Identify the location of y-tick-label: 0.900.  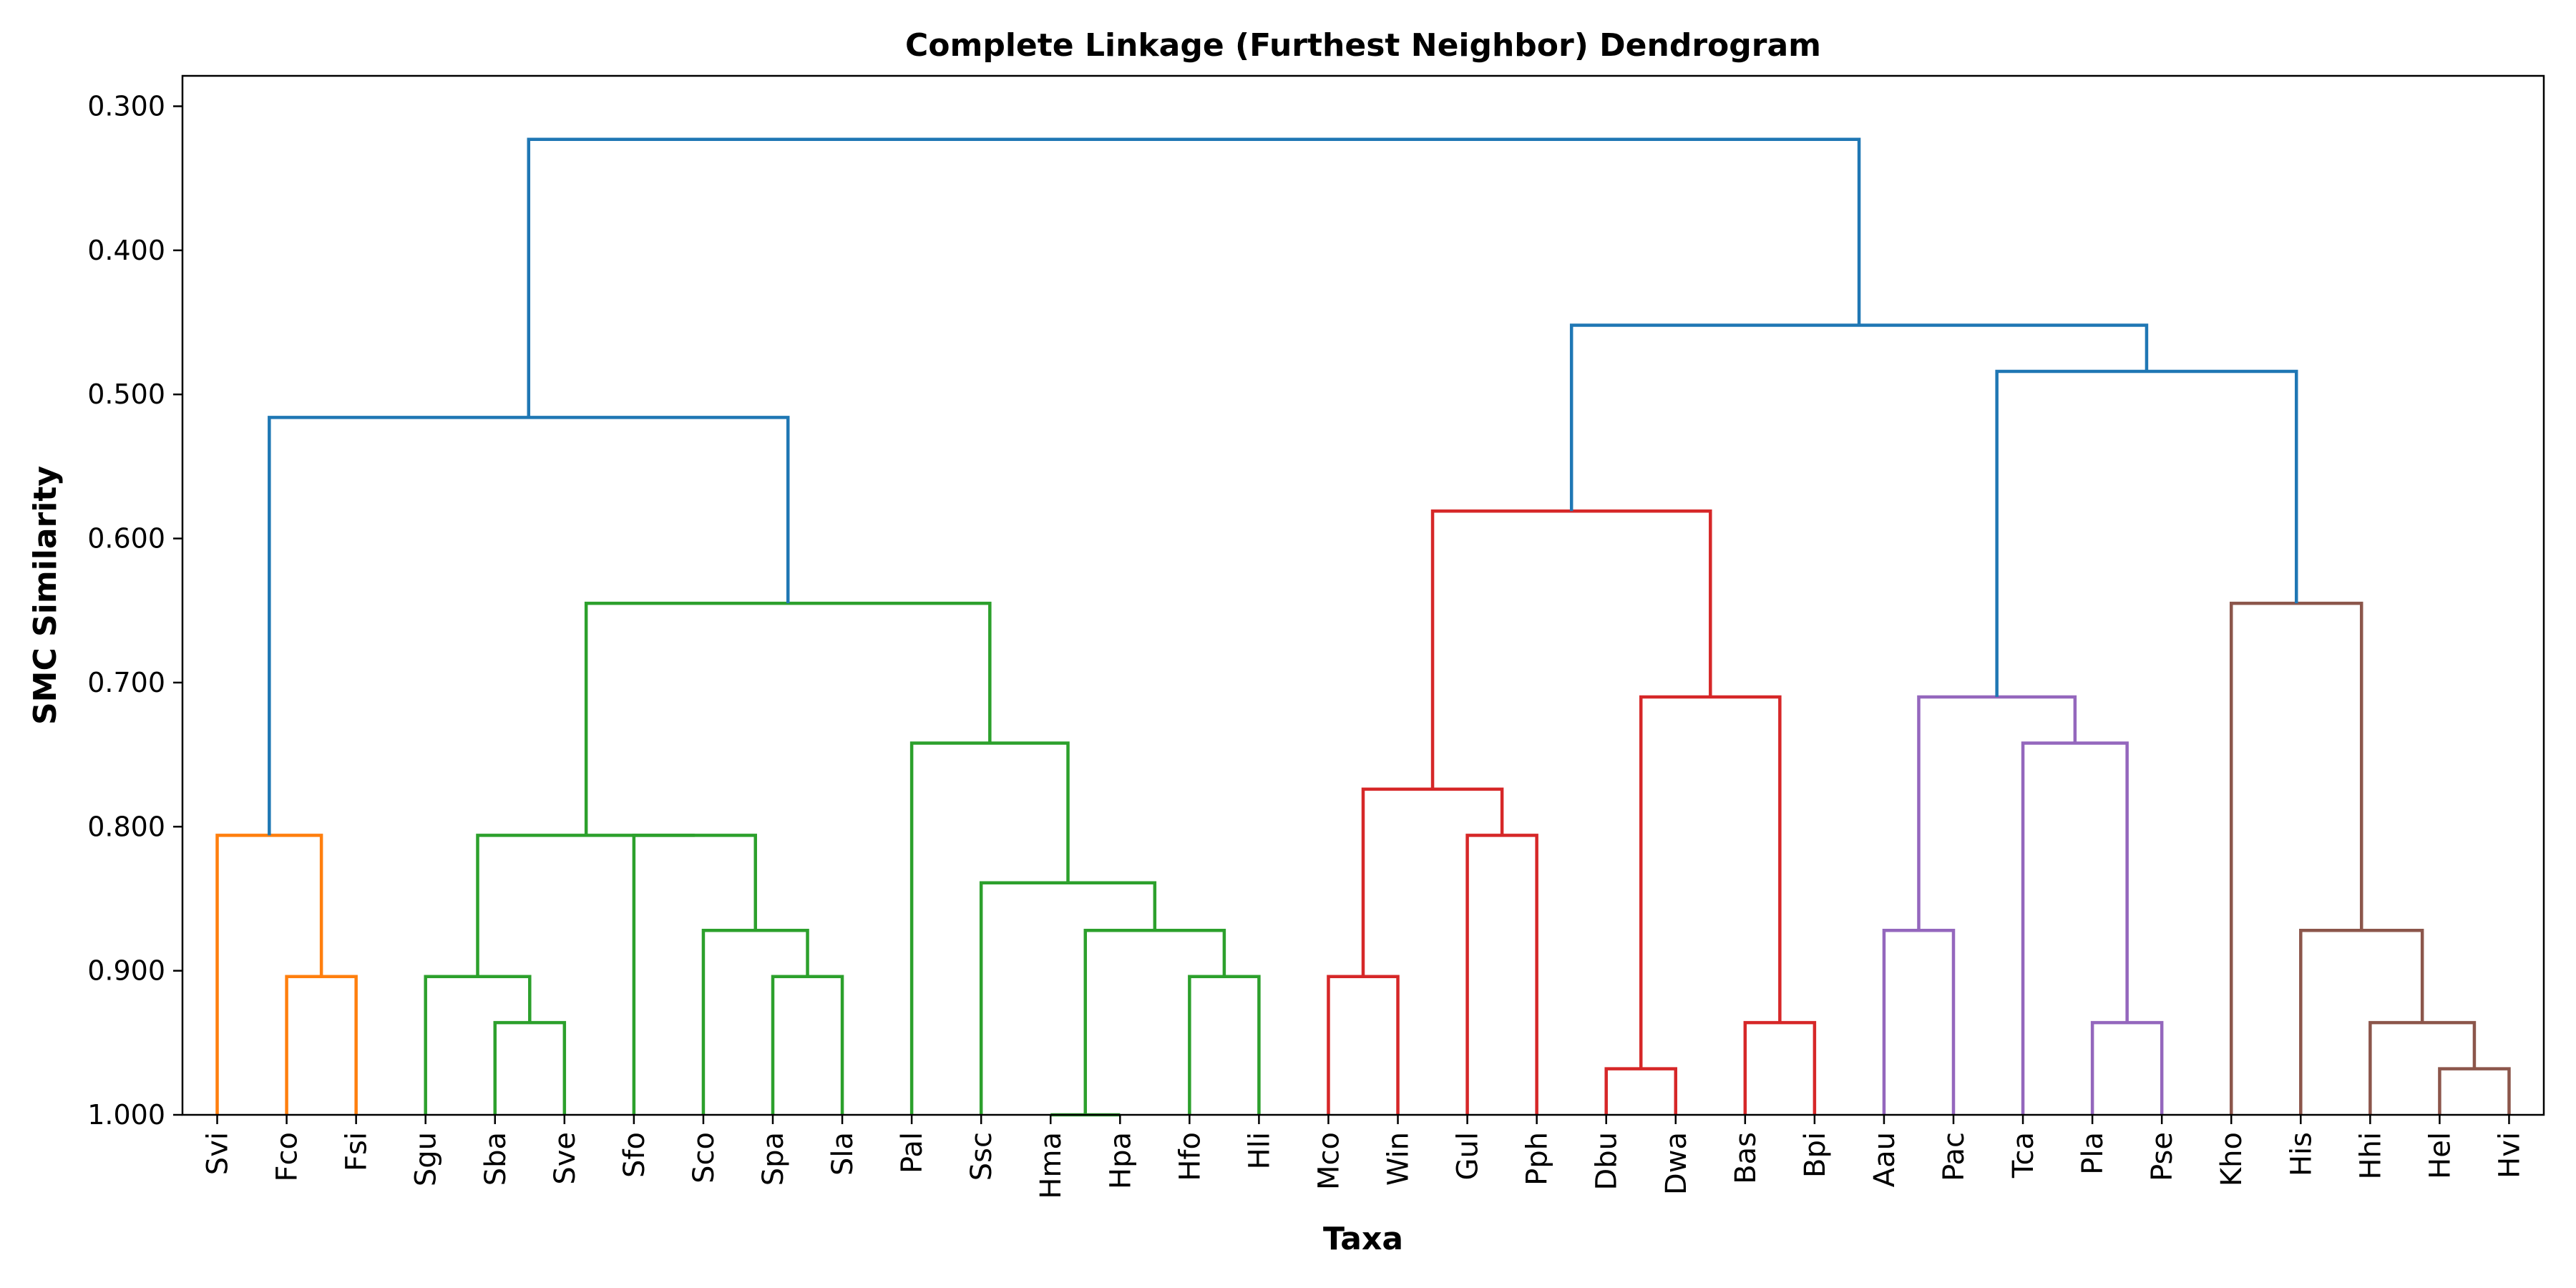
(126, 971).